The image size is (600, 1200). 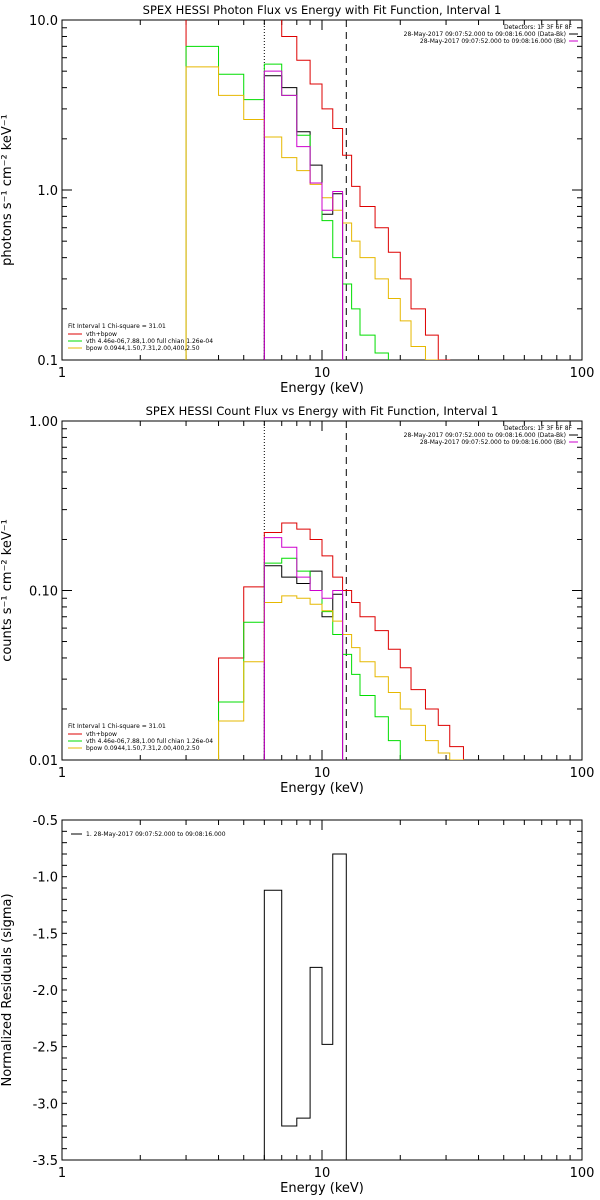 What do you see at coordinates (45, 821) in the screenshot?
I see `y-tick-label: -0.5` at bounding box center [45, 821].